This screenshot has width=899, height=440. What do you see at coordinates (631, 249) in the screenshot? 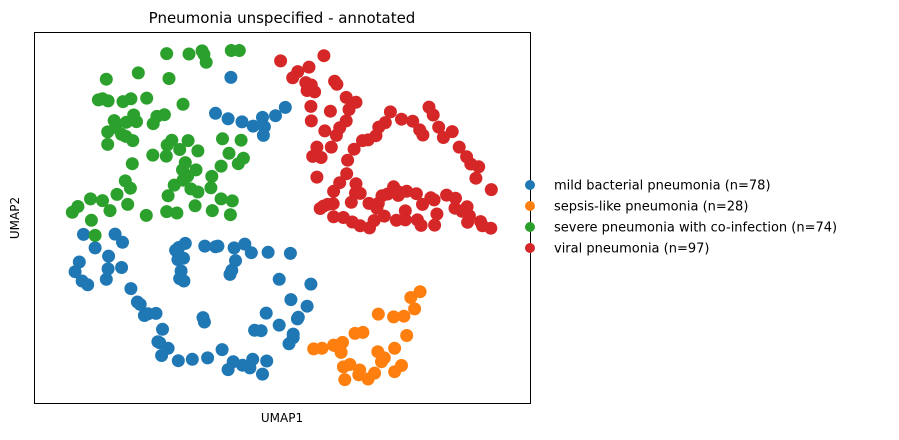
I see `legend-label-3: viral pneumonia (n=97)` at bounding box center [631, 249].